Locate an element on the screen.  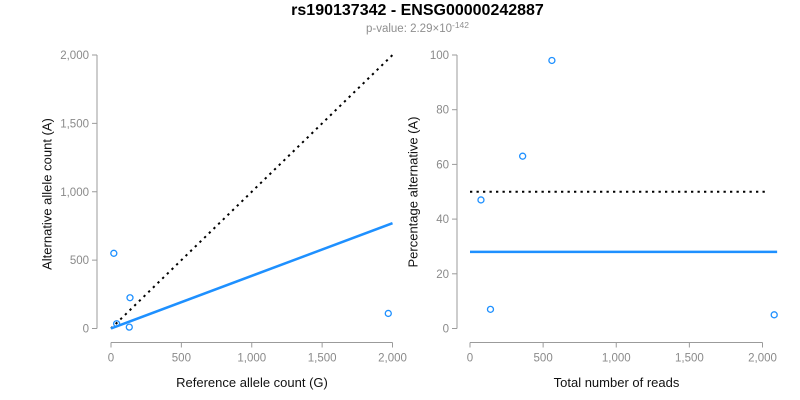
y-tick-label: 20 is located at coordinates (442, 275).